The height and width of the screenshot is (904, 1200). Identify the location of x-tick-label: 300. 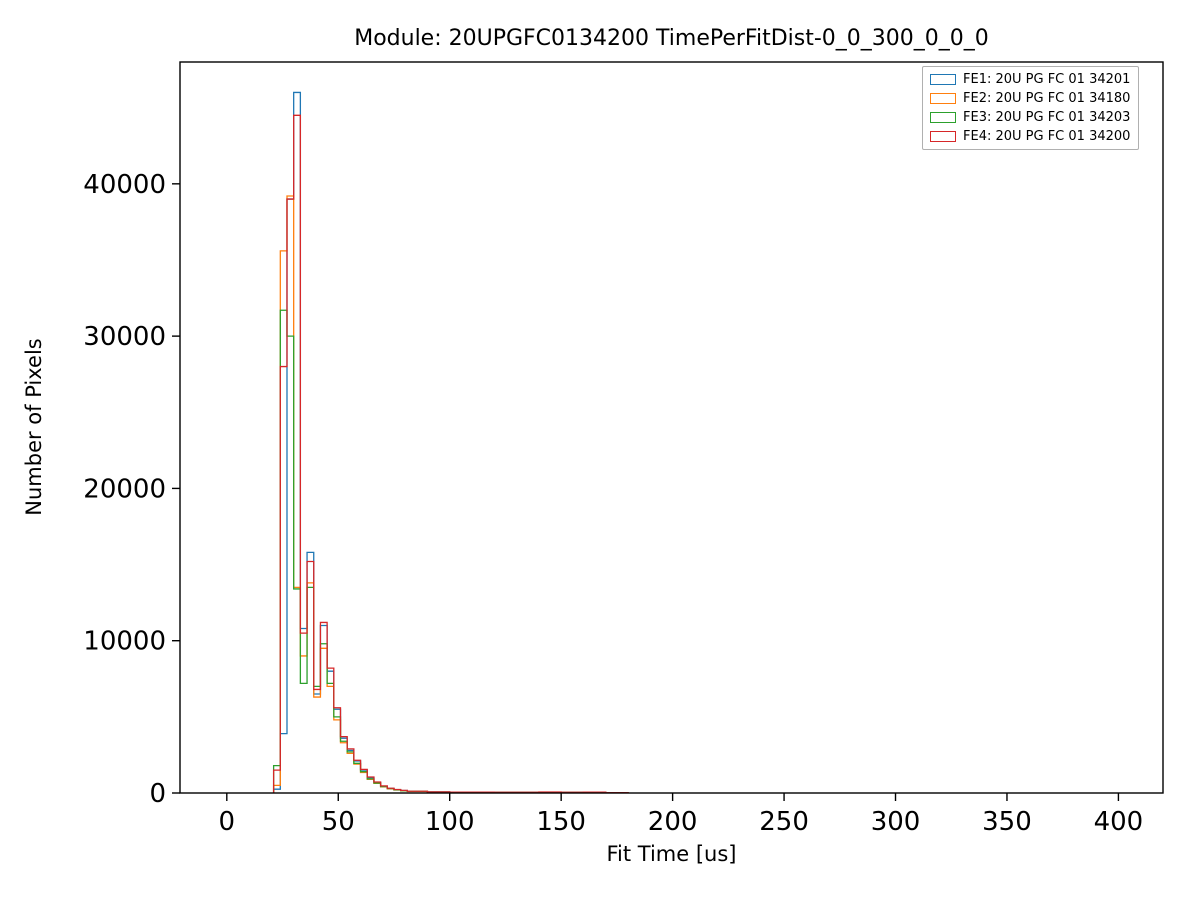
(896, 822).